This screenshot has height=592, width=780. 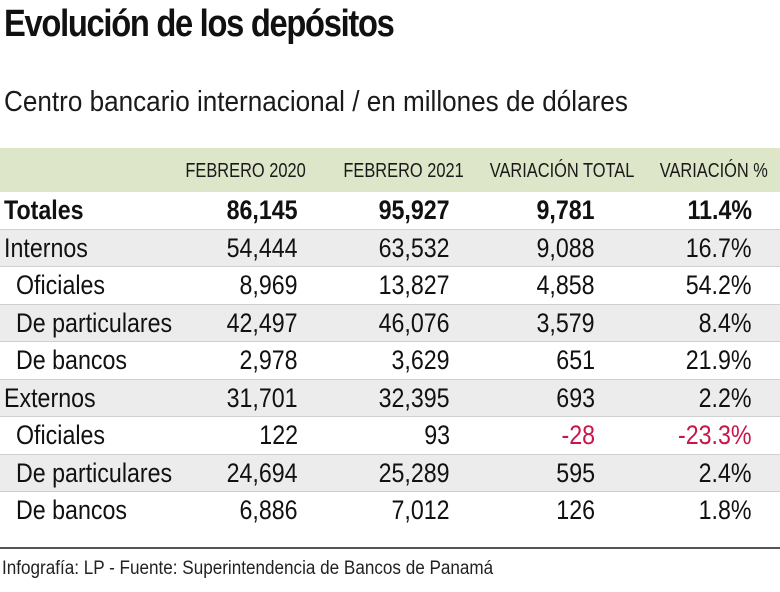 What do you see at coordinates (561, 171) in the screenshot?
I see `column-header-var-total: VARIACIÓN TOTAL` at bounding box center [561, 171].